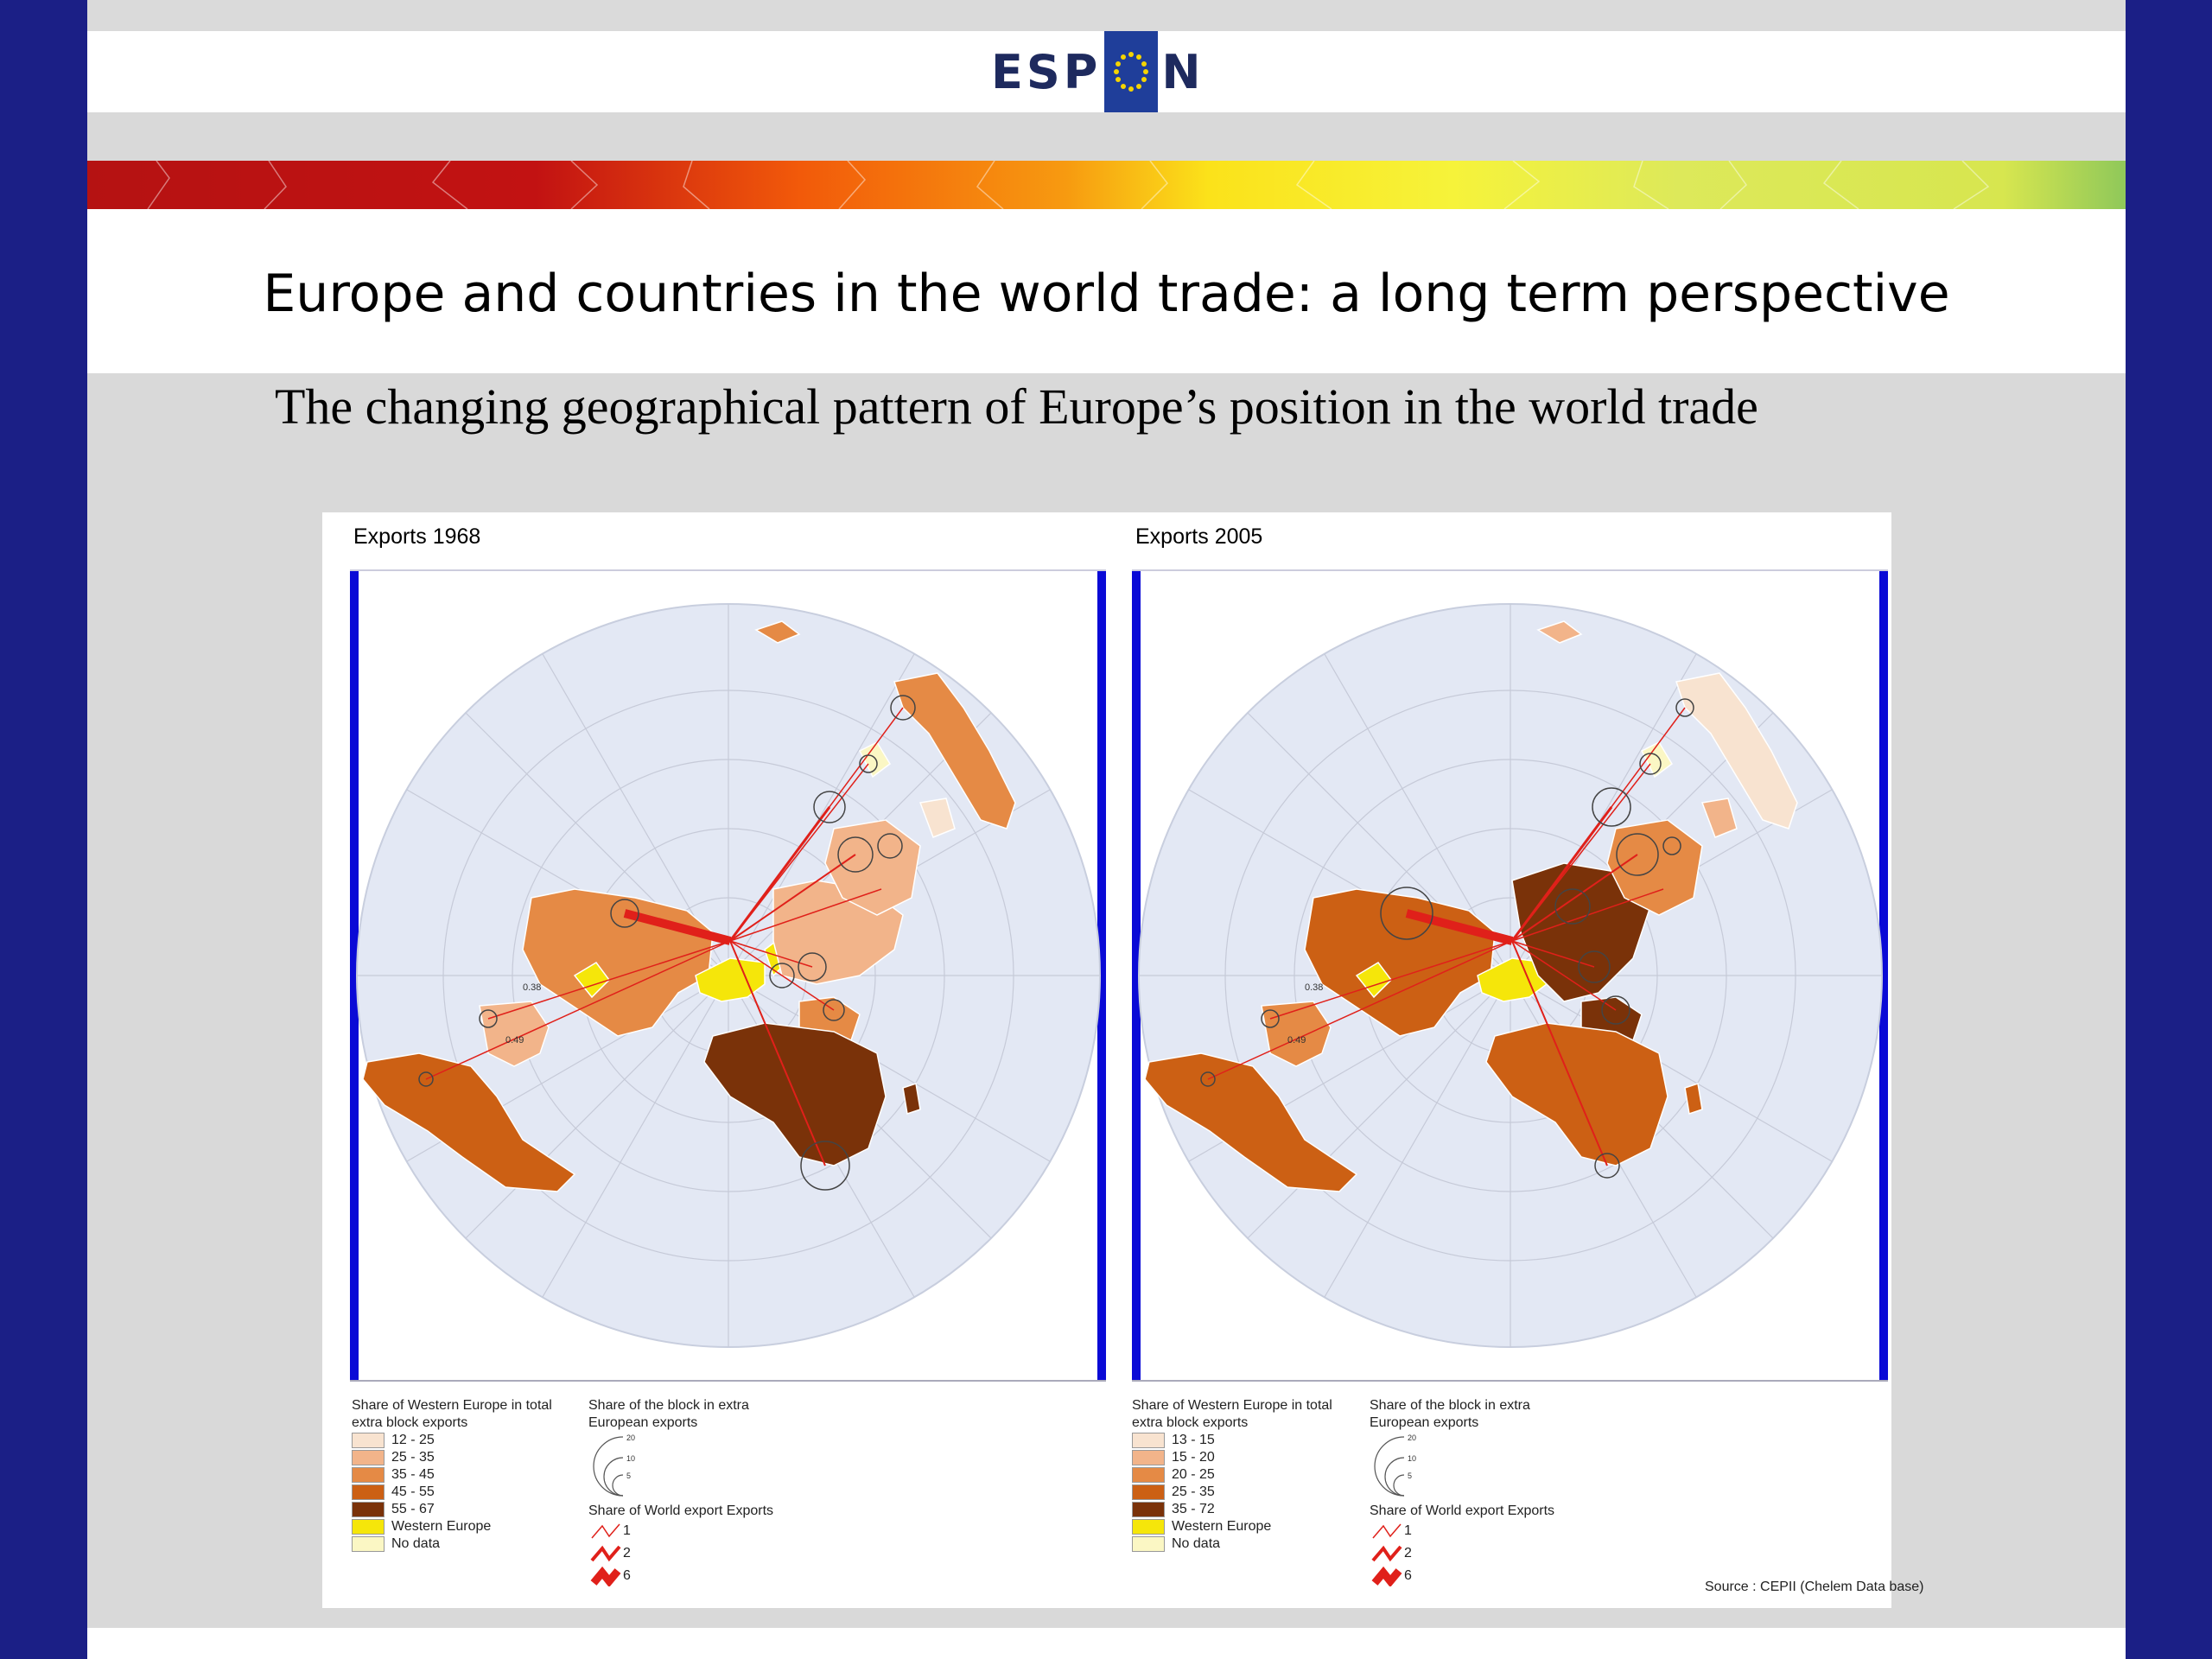  Describe the element at coordinates (413, 1491) in the screenshot. I see `legend-class-label: 45 - 55` at that location.